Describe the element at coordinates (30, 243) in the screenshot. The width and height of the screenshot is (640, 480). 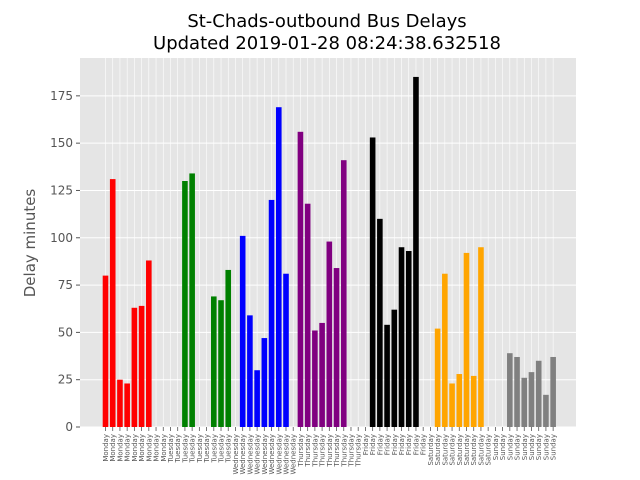
I see `y-axis-label: Delay minutes` at that location.